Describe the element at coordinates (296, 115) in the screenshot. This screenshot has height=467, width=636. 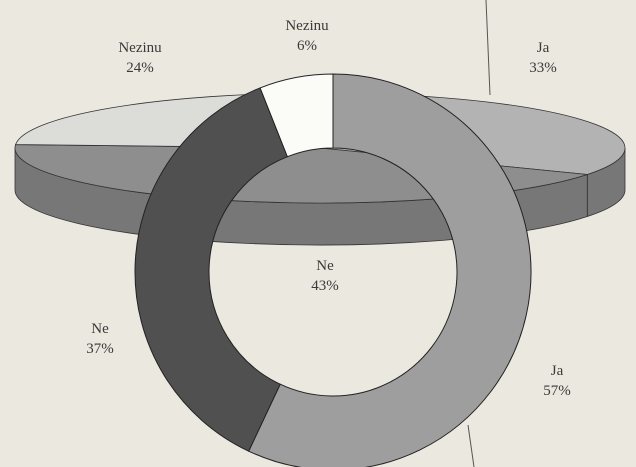
I see `donut-slice` at that location.